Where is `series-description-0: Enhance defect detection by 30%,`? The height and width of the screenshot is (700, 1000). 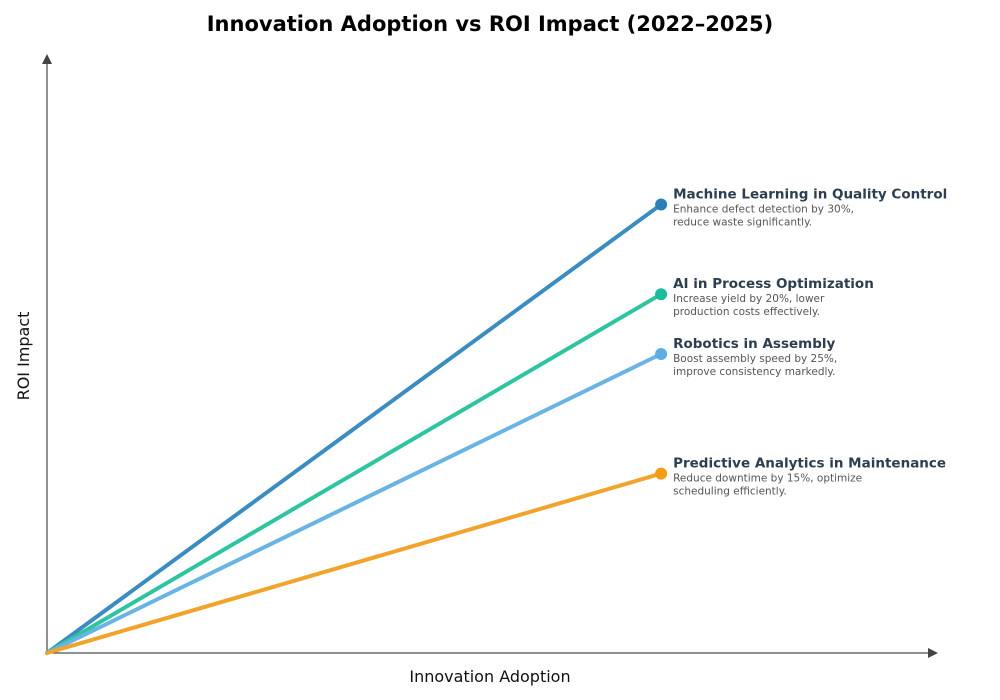 series-description-0: Enhance defect detection by 30%, is located at coordinates (763, 210).